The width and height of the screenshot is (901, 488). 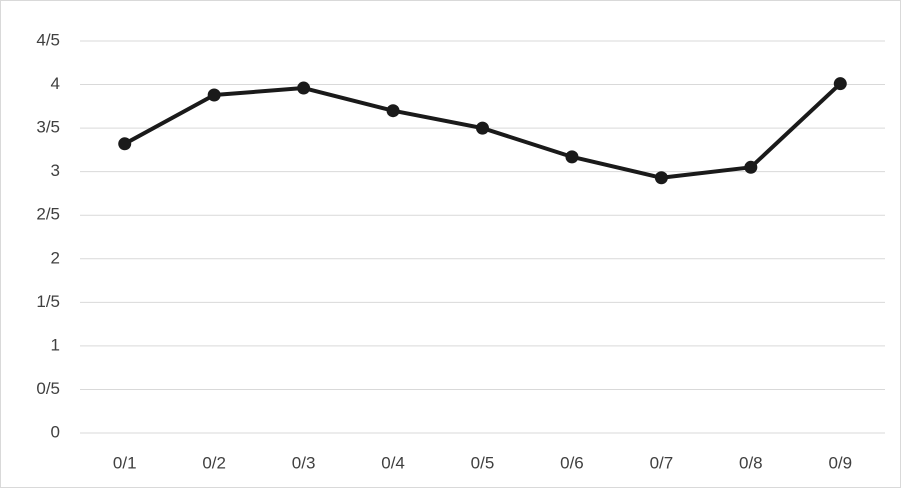 What do you see at coordinates (393, 462) in the screenshot?
I see `x-tick-label: 0/4` at bounding box center [393, 462].